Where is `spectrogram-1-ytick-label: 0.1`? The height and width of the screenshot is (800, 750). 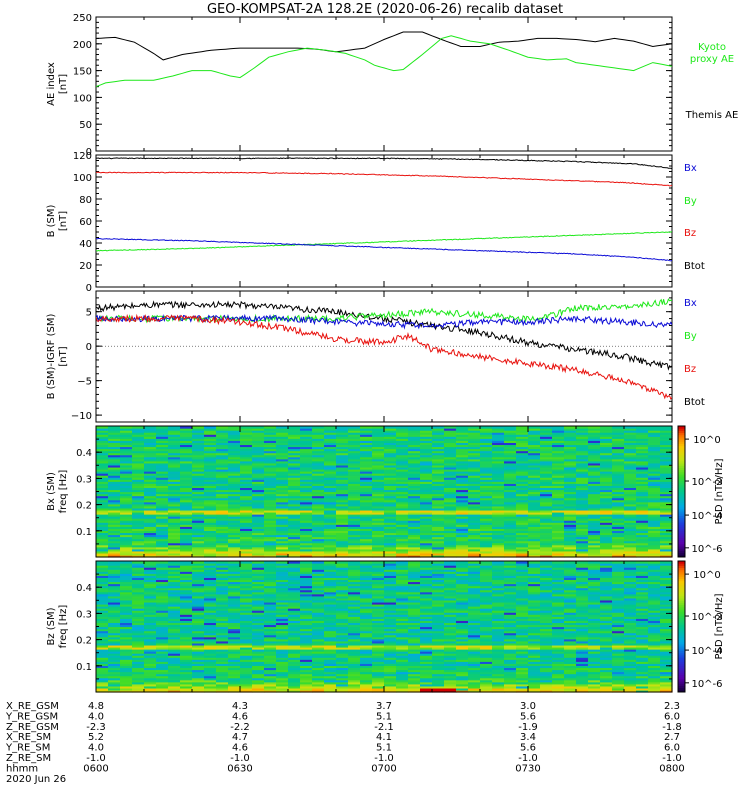 spectrogram-1-ytick-label: 0.1 is located at coordinates (84, 532).